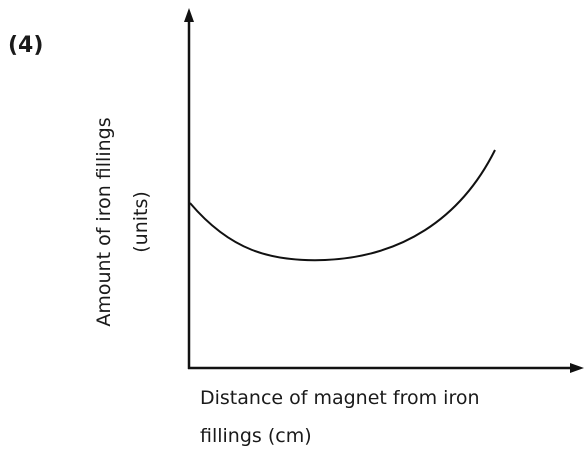 Image resolution: width=585 pixels, height=449 pixels. I want to click on question-number: (4), so click(25, 45).